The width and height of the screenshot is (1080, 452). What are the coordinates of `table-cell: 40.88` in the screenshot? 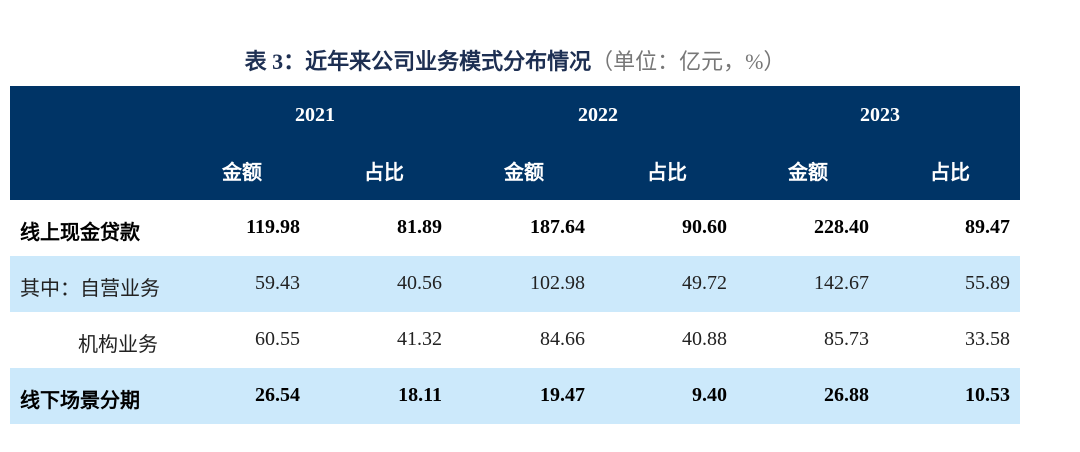 It's located at (704, 339).